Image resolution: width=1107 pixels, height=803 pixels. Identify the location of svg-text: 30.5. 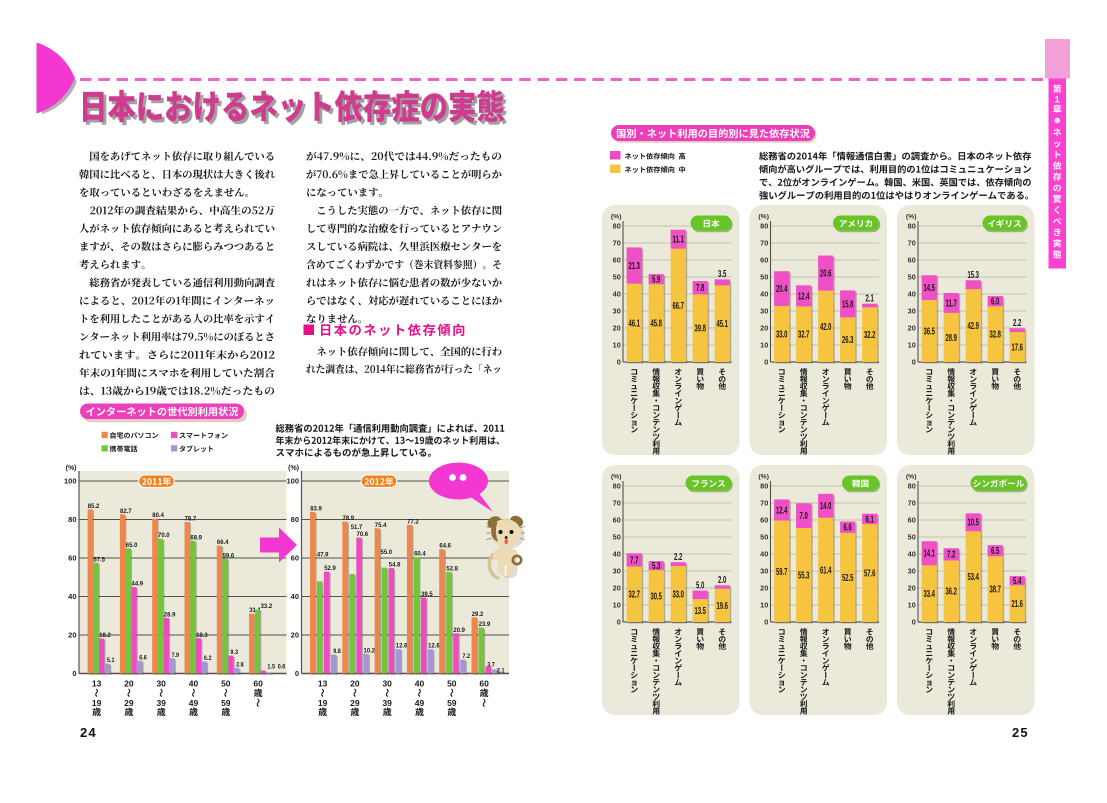
(656, 597).